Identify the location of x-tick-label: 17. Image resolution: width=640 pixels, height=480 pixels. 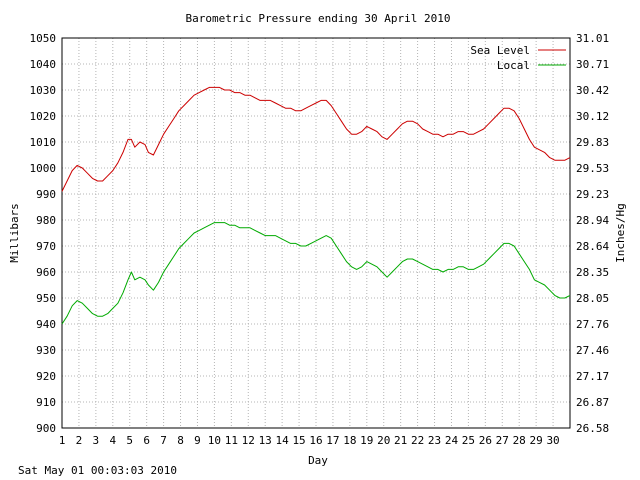
(332, 440).